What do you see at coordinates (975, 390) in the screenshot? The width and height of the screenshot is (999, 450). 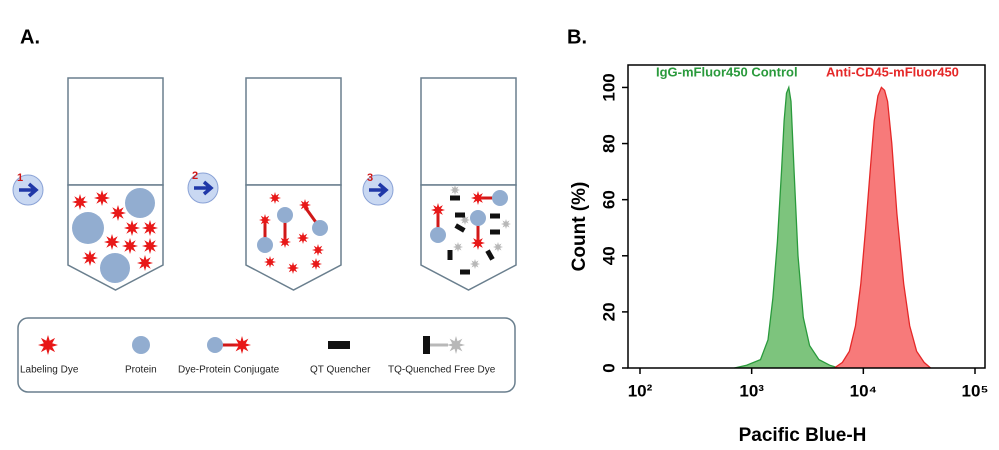 I see `x-tick-label: 10⁵` at bounding box center [975, 390].